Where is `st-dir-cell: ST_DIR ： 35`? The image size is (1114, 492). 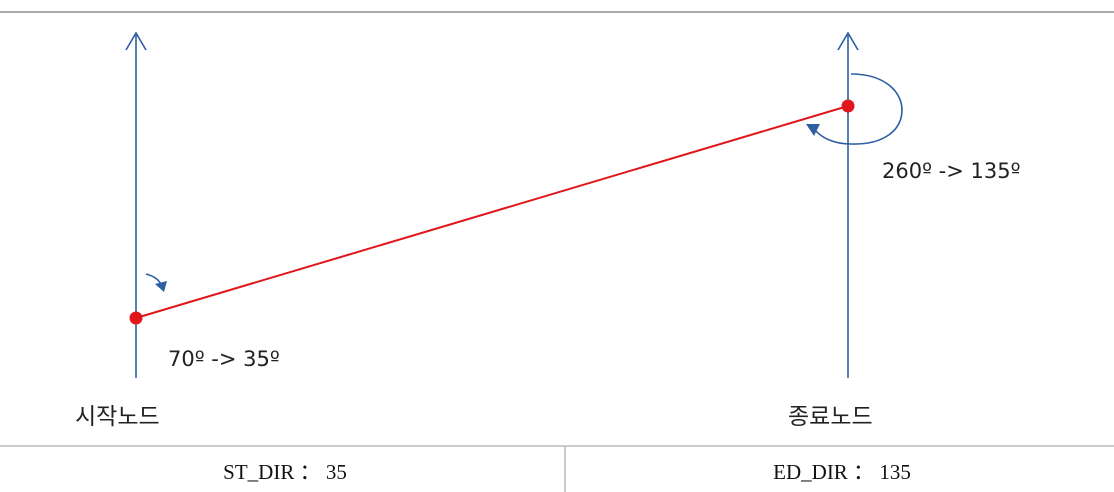 st-dir-cell: ST_DIR ： 35 is located at coordinates (285, 472).